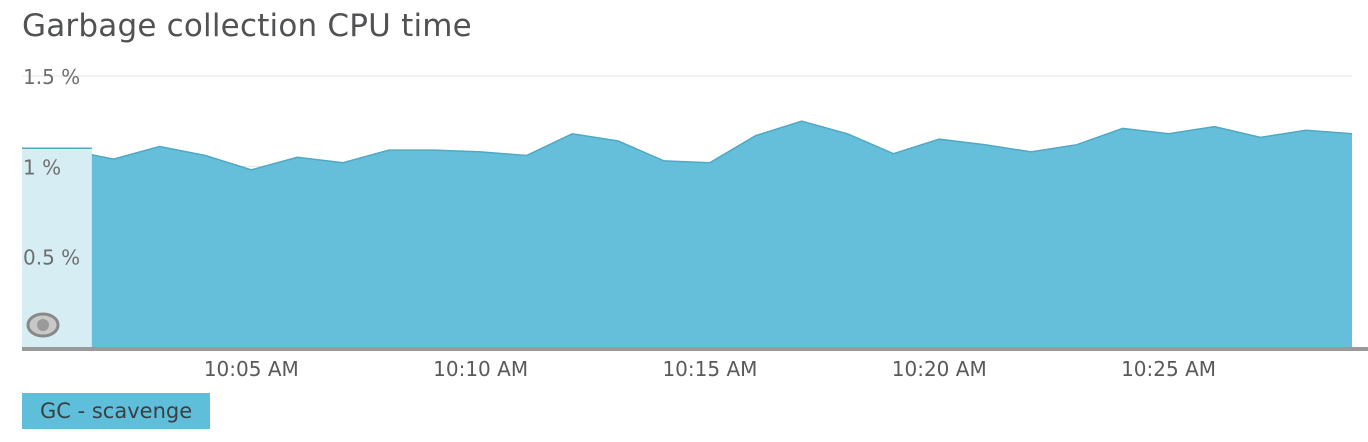 The height and width of the screenshot is (442, 1368). What do you see at coordinates (695, 349) in the screenshot?
I see `x-axis-line` at bounding box center [695, 349].